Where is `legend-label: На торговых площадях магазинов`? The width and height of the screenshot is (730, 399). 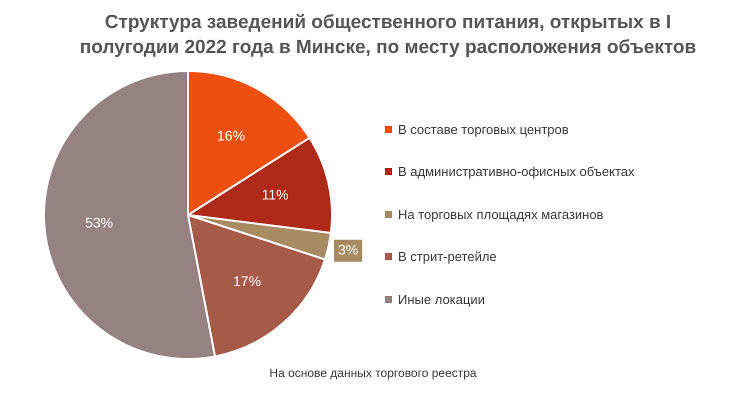
legend-label: На торговых площадях магазинов is located at coordinates (501, 214).